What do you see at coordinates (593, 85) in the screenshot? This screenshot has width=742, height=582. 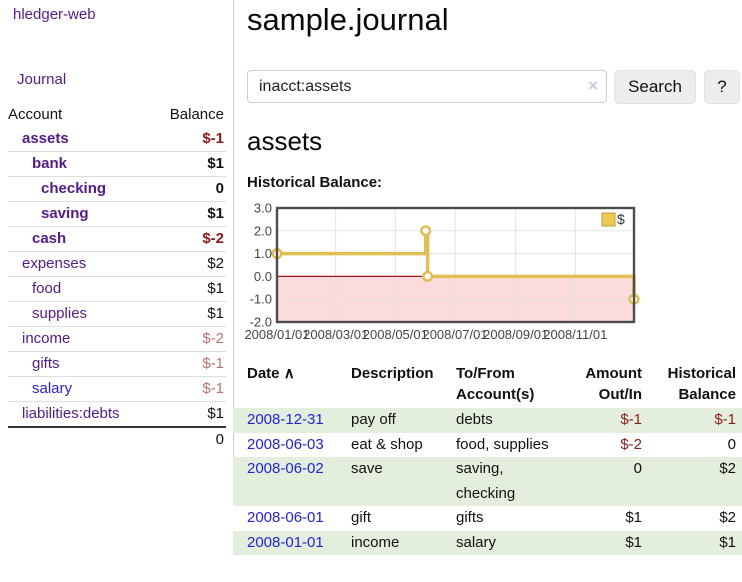 I see `clear-search-icon: ×` at bounding box center [593, 85].